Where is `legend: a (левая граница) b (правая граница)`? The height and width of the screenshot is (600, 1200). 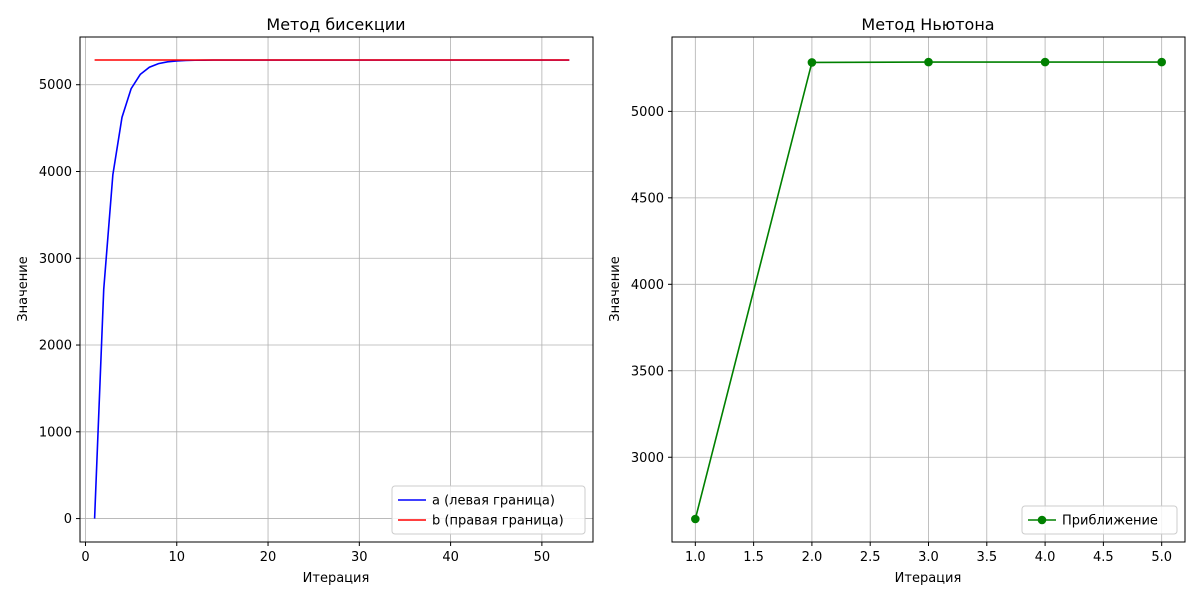 legend: a (левая граница) b (правая граница) is located at coordinates (488, 510).